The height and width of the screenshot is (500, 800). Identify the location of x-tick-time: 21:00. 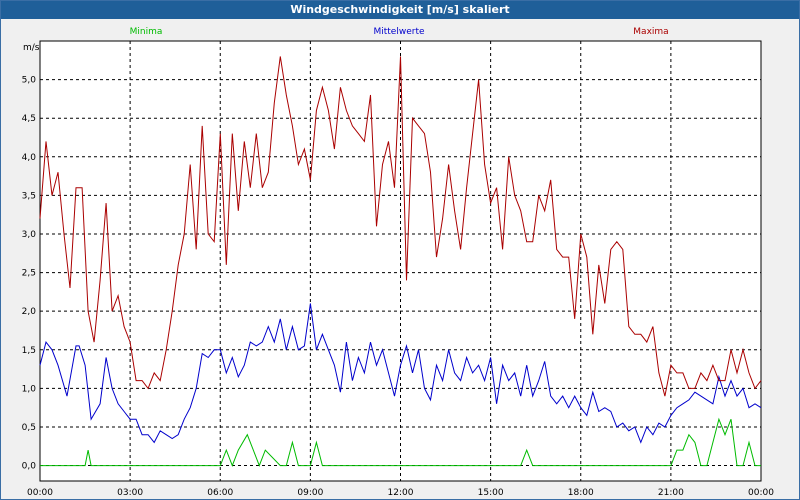
(671, 492).